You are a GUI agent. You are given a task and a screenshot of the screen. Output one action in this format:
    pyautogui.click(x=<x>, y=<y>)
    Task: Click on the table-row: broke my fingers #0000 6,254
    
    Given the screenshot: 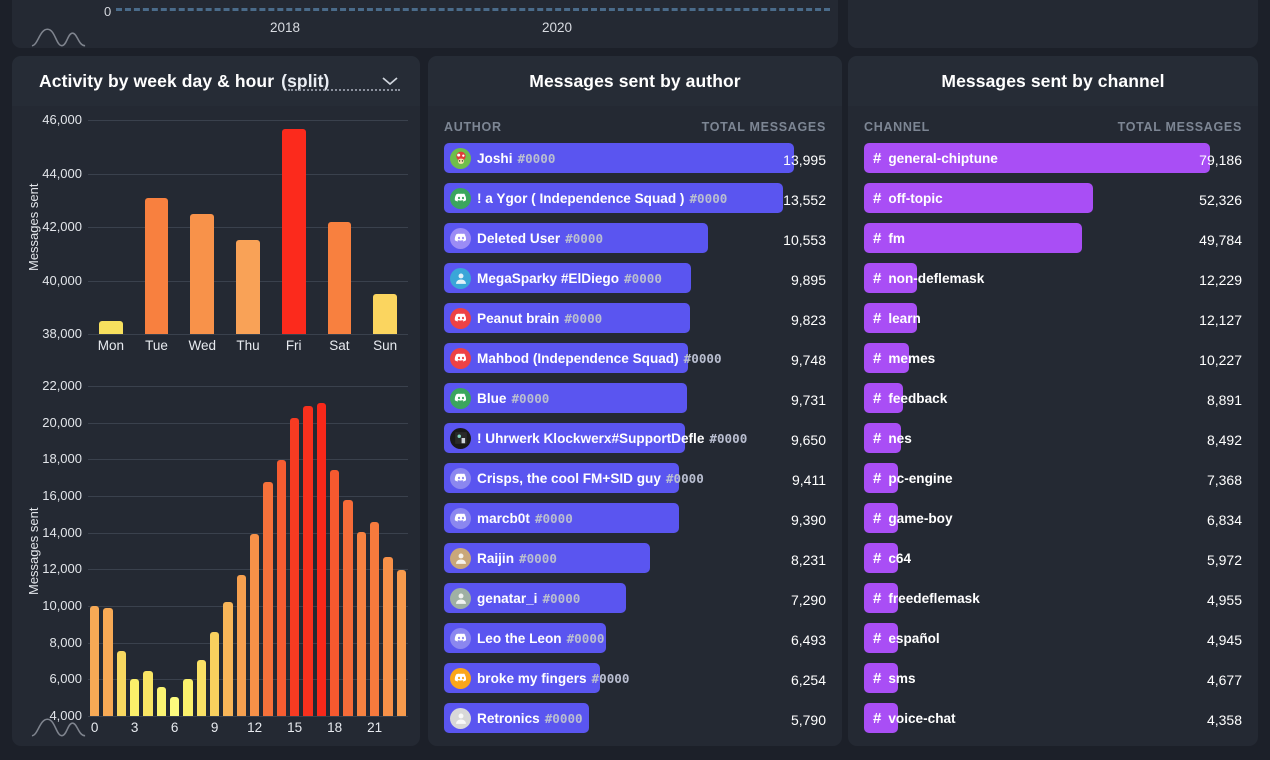 What is the action you would take?
    pyautogui.click(x=635, y=680)
    